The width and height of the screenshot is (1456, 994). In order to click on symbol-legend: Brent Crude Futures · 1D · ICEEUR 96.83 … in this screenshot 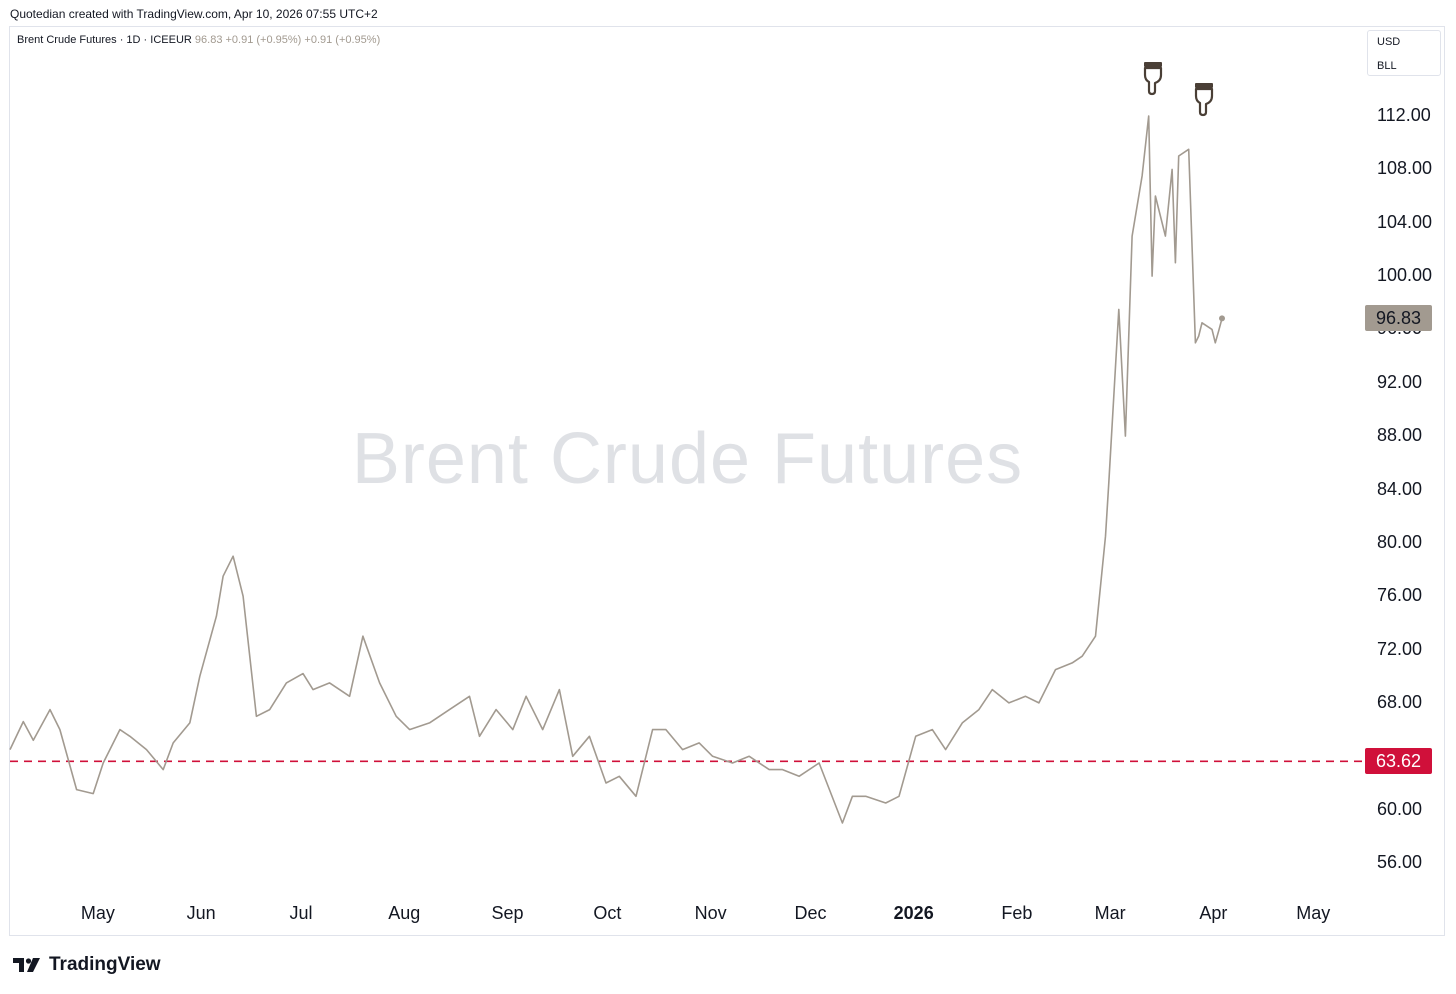, I will do `click(198, 40)`.